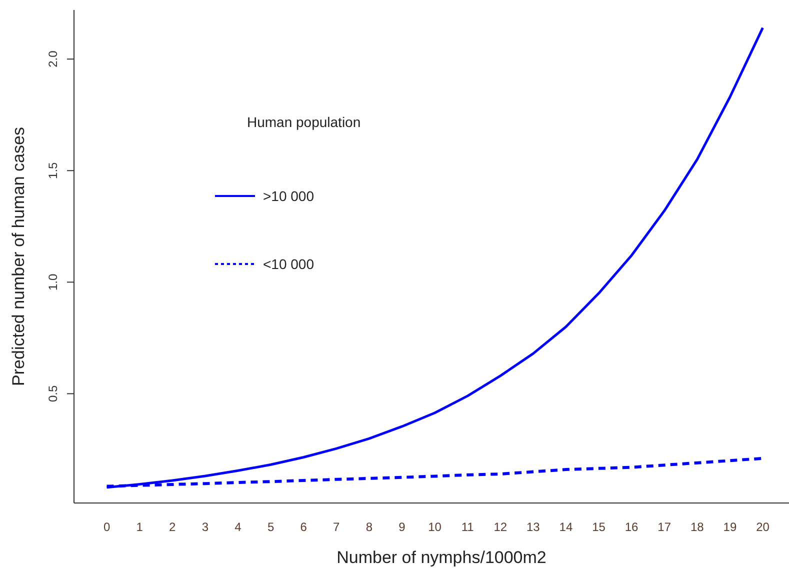  What do you see at coordinates (501, 527) in the screenshot?
I see `x-tick-label: 12` at bounding box center [501, 527].